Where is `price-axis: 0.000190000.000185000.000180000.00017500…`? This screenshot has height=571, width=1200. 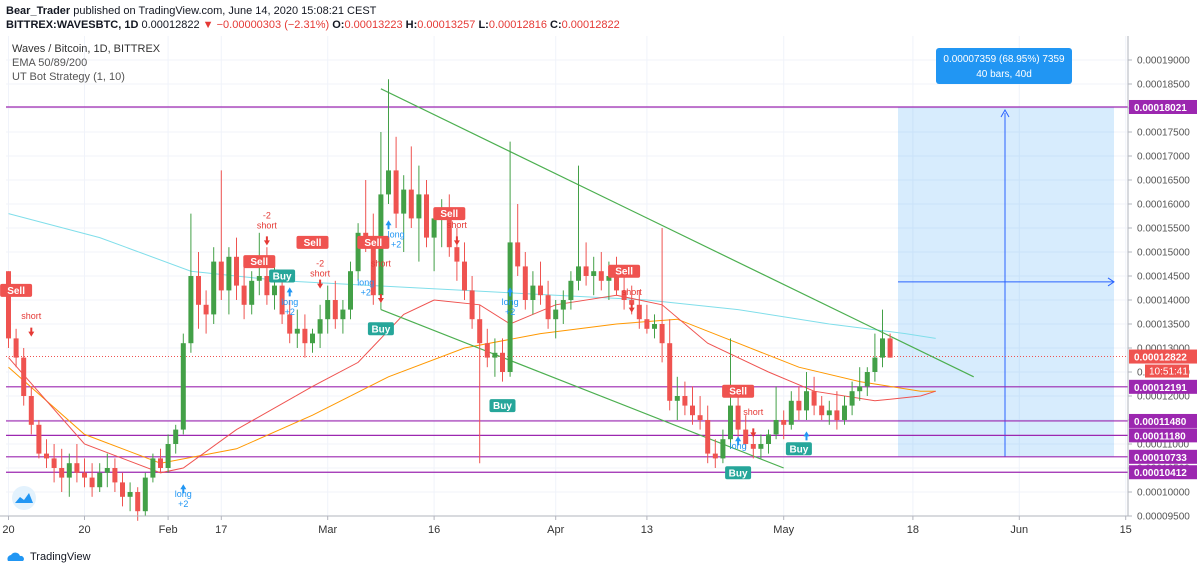
price-axis: 0.000190000.000185000.000180000.00017500… is located at coordinates (1163, 291).